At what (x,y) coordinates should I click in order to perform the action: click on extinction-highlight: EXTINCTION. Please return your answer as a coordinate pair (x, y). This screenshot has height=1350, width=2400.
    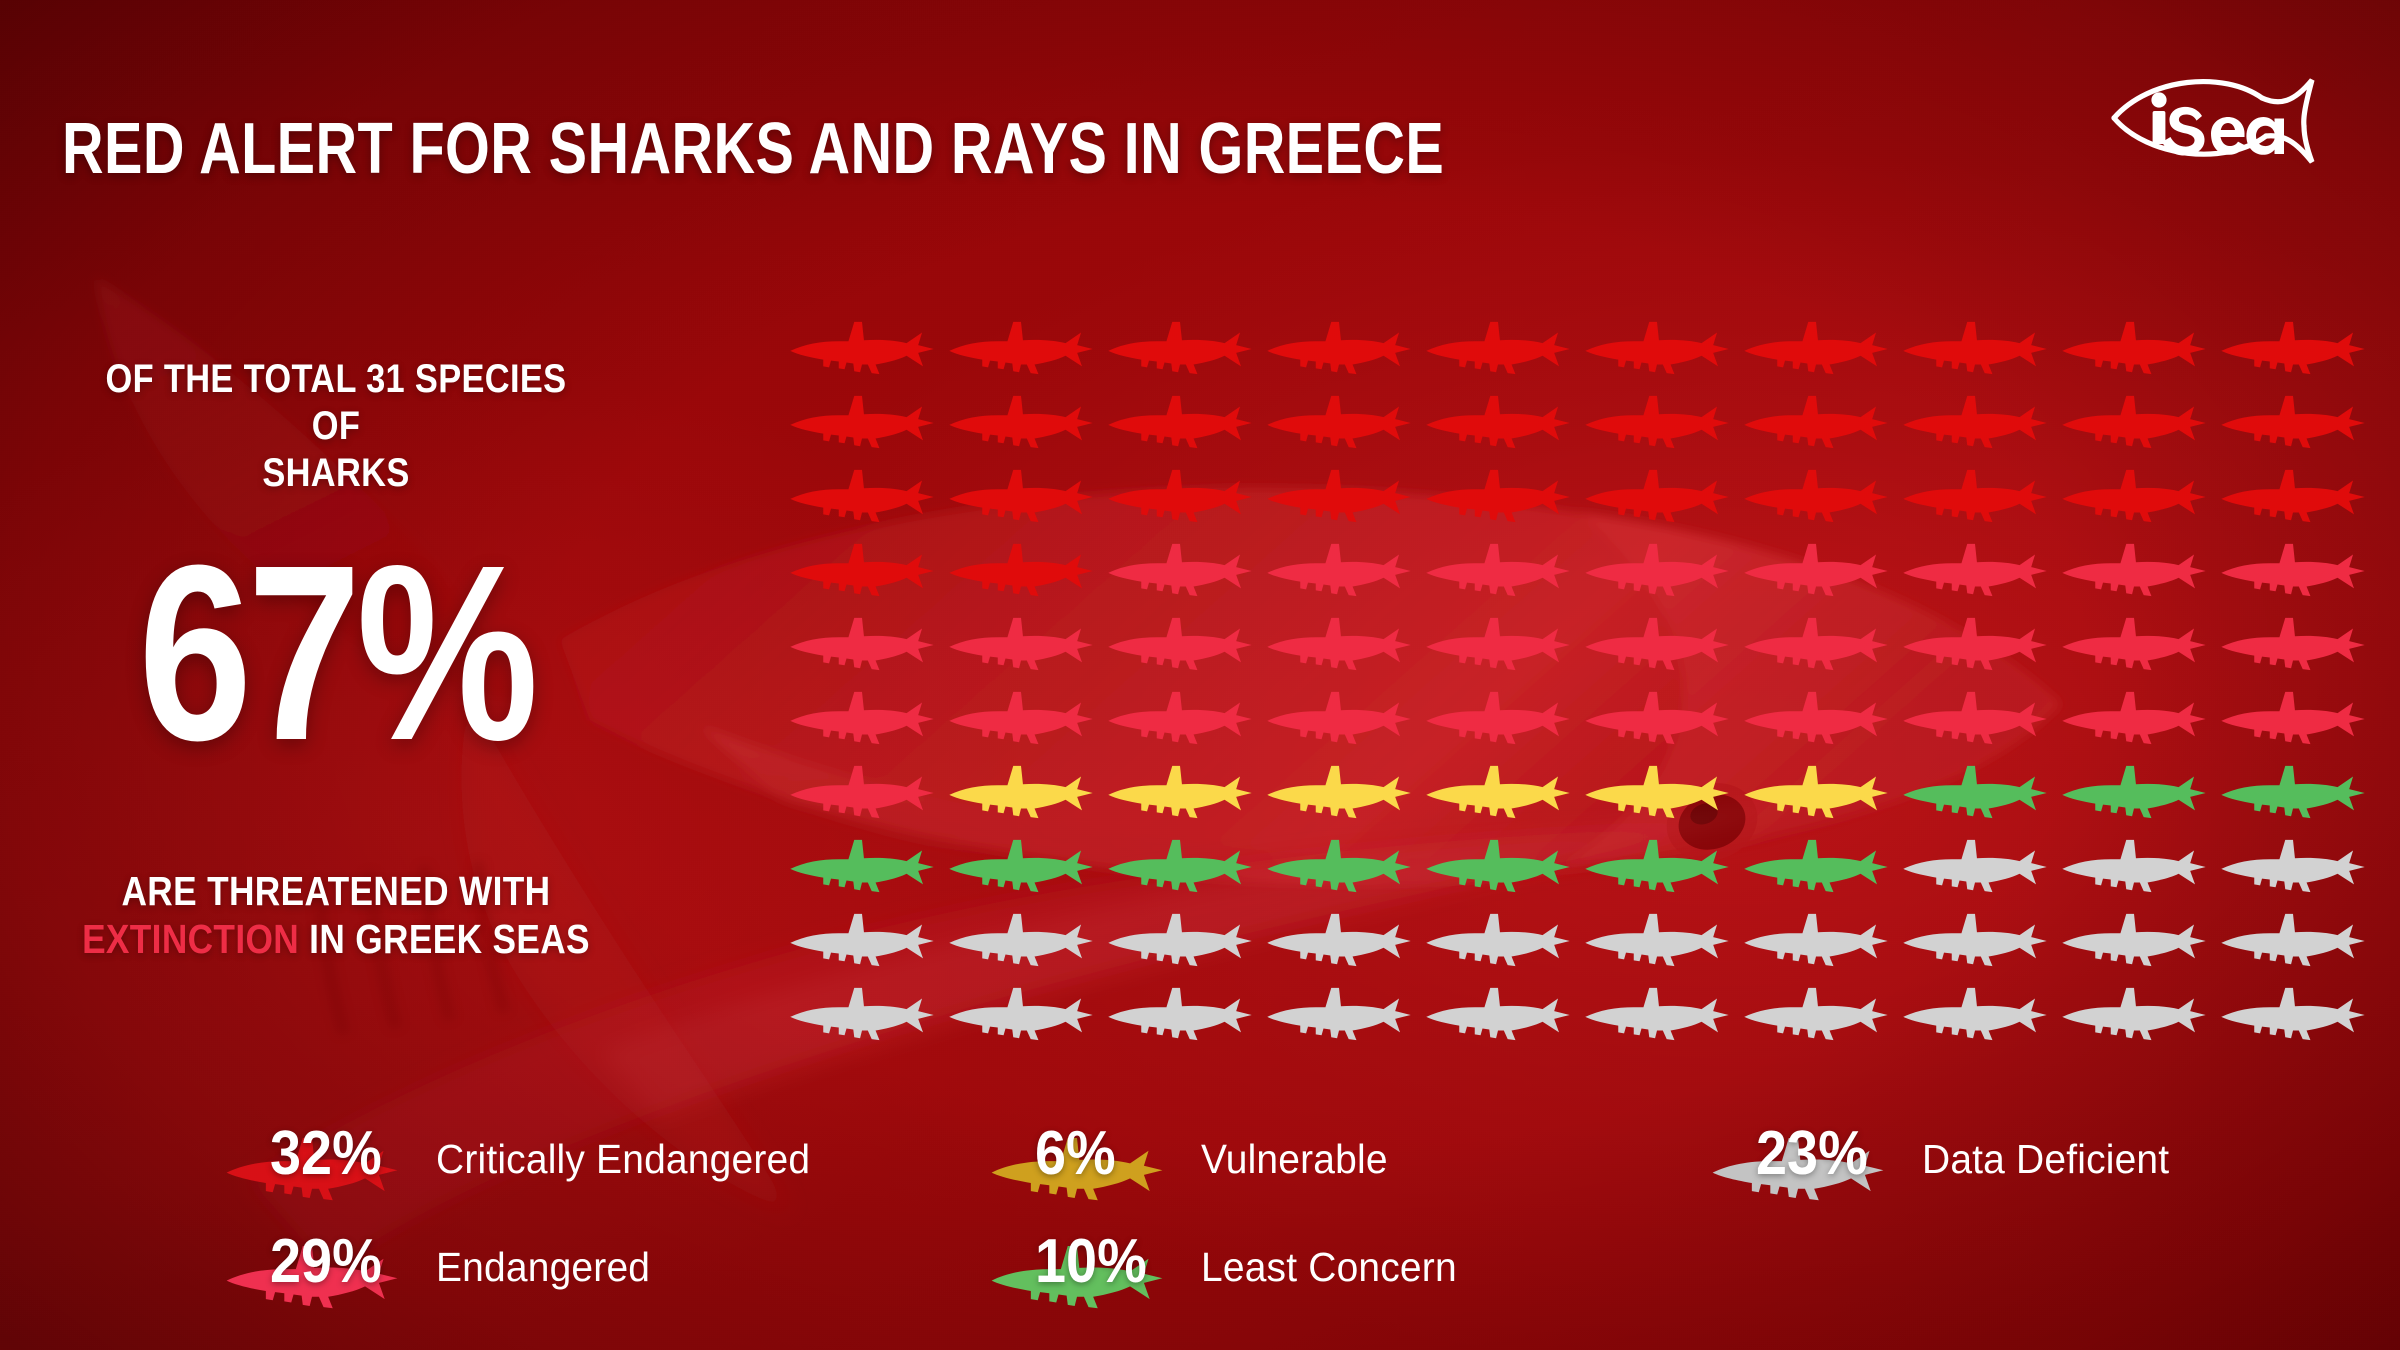
    Looking at the image, I should click on (191, 938).